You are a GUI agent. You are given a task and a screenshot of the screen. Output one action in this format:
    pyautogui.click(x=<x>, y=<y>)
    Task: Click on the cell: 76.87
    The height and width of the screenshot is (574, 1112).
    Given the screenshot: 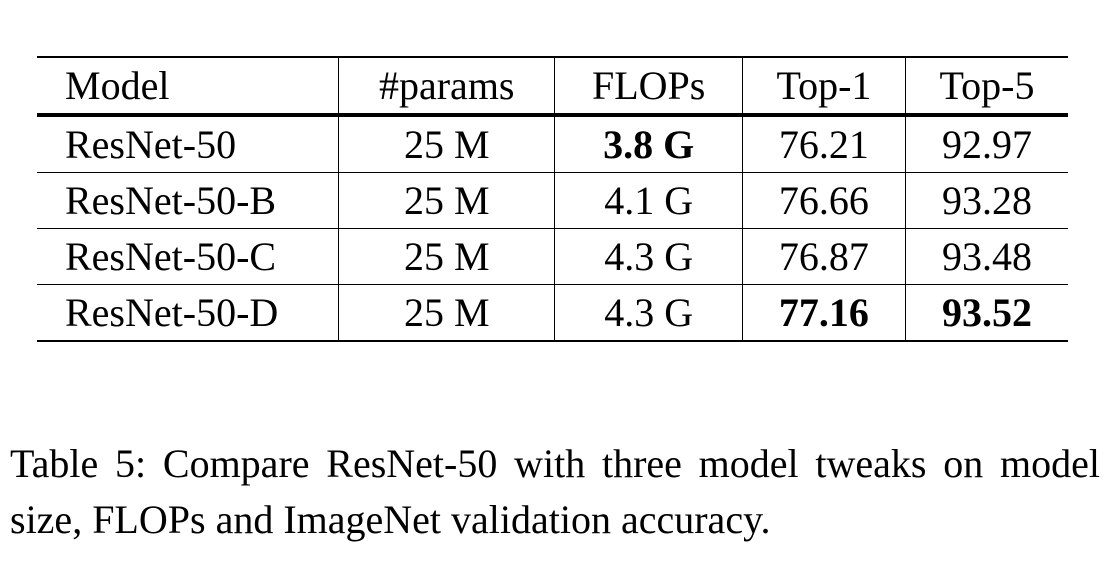 What is the action you would take?
    pyautogui.click(x=823, y=256)
    